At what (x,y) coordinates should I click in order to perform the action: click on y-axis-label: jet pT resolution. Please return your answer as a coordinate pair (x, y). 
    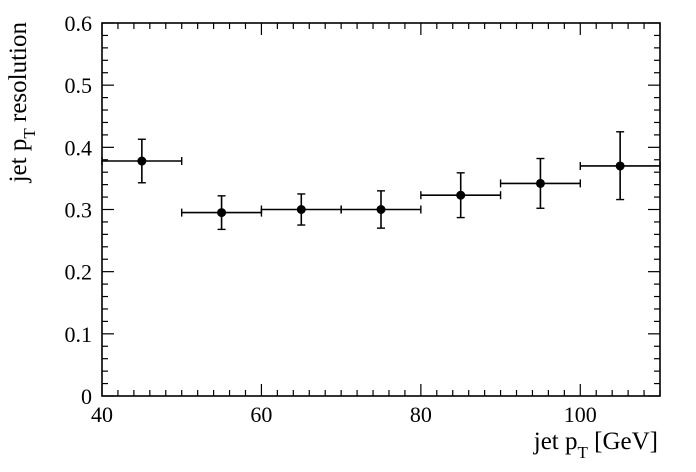
    Looking at the image, I should click on (22, 103).